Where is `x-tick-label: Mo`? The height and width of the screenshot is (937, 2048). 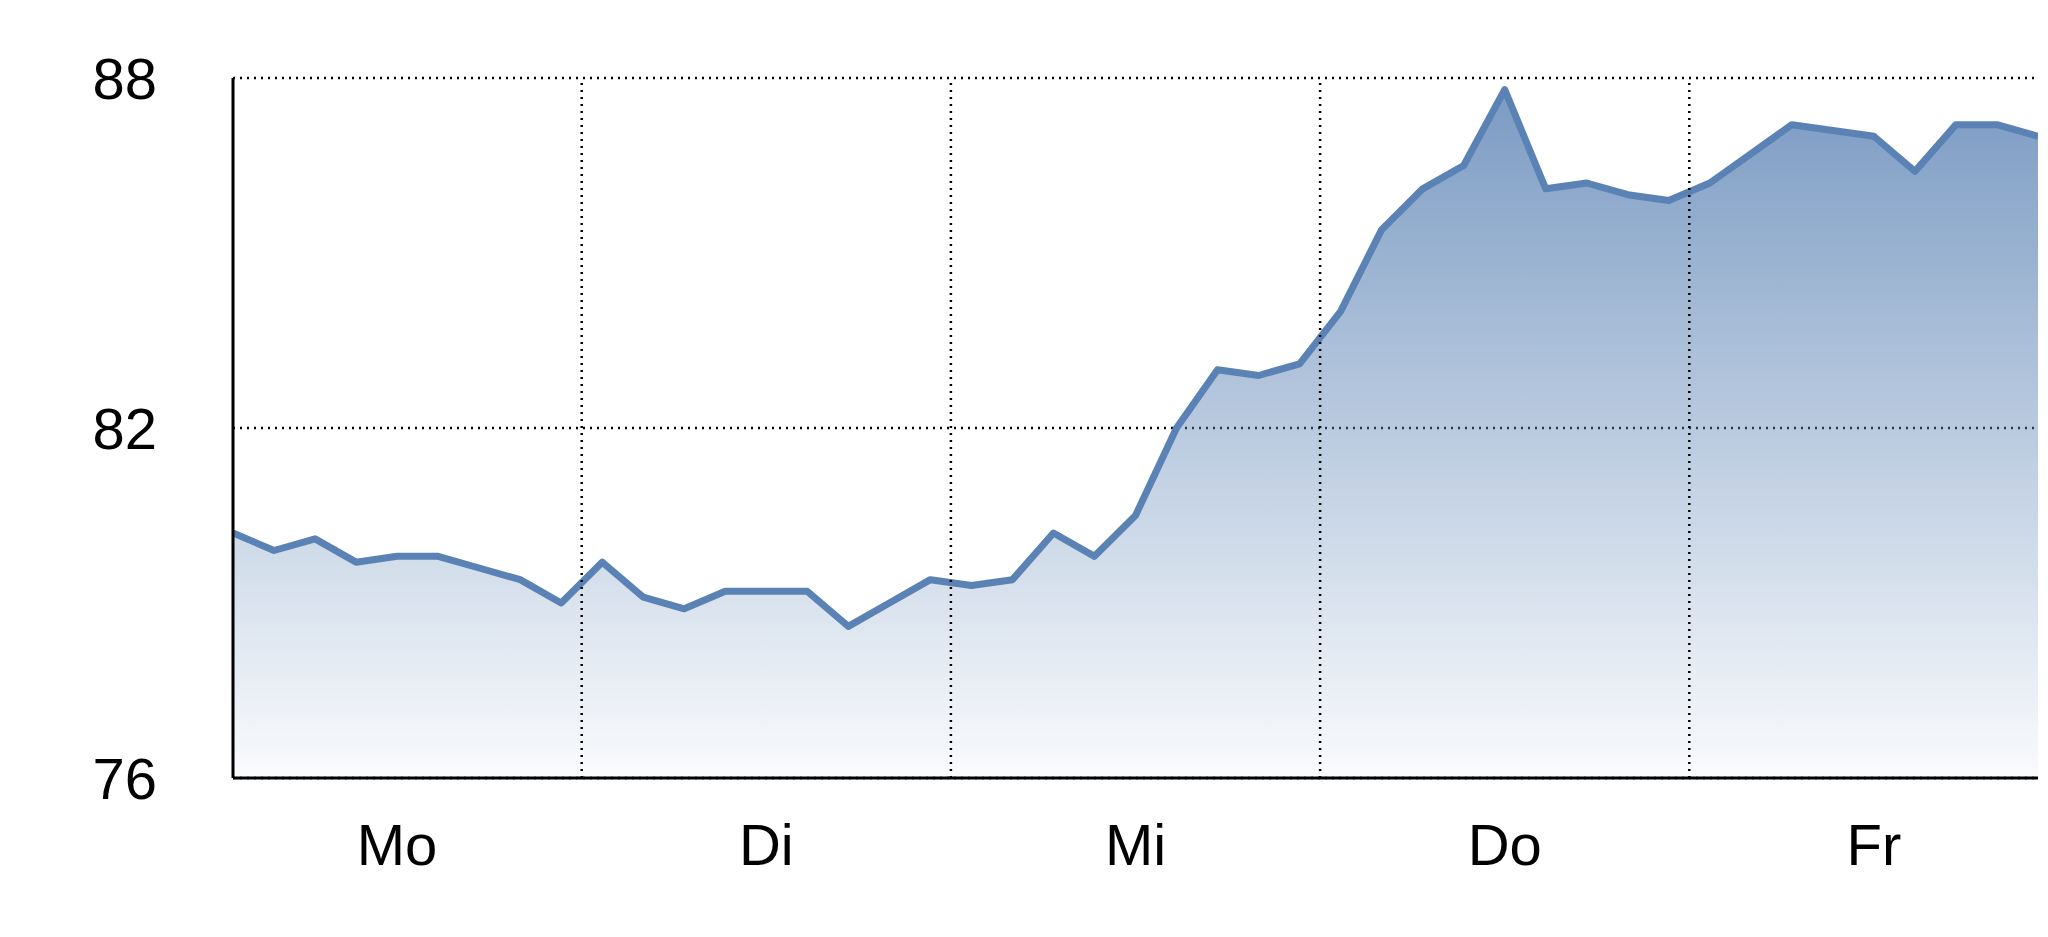
x-tick-label: Mo is located at coordinates (397, 845).